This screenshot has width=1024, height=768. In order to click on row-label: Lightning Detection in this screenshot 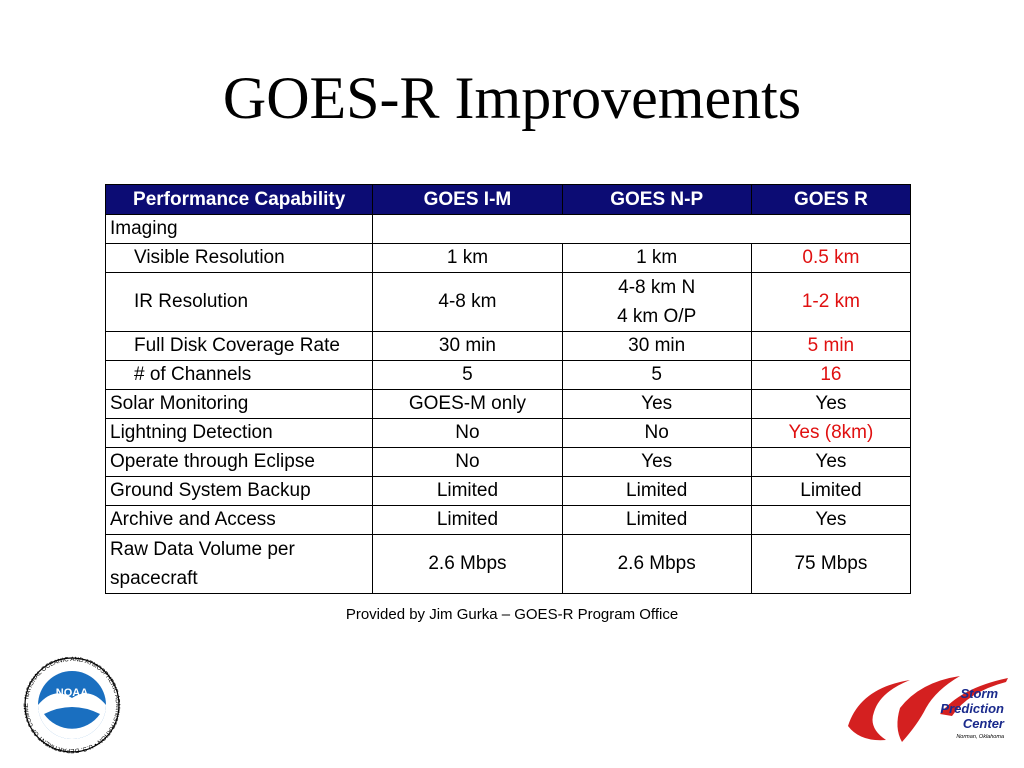, I will do `click(239, 433)`.